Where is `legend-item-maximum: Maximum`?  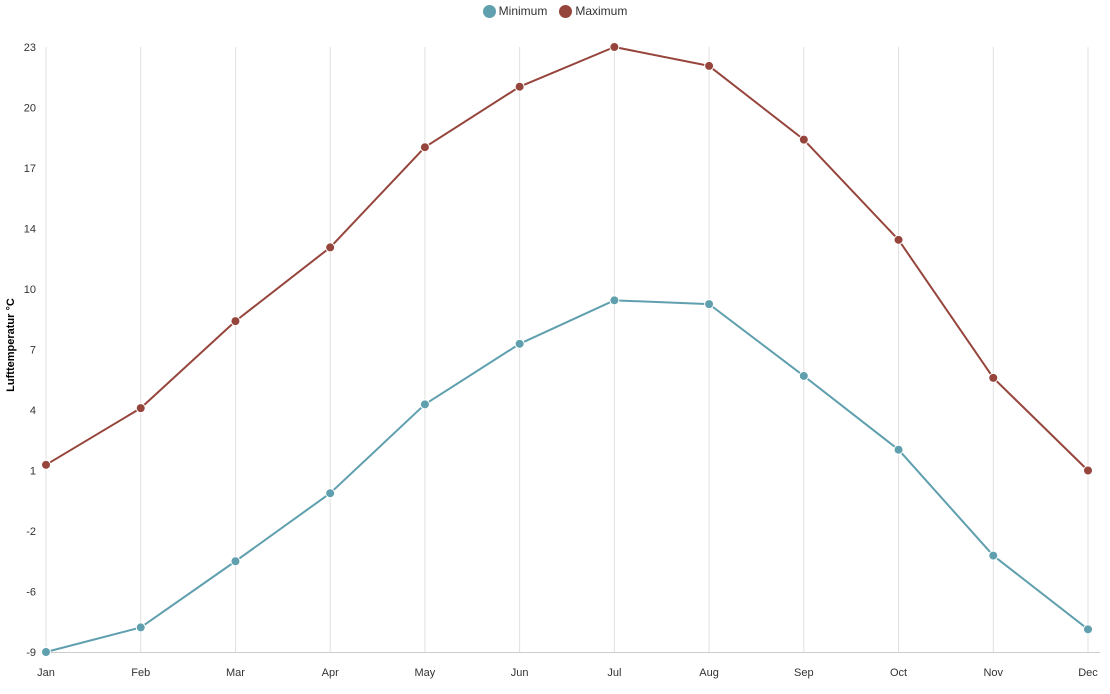 legend-item-maximum: Maximum is located at coordinates (593, 11).